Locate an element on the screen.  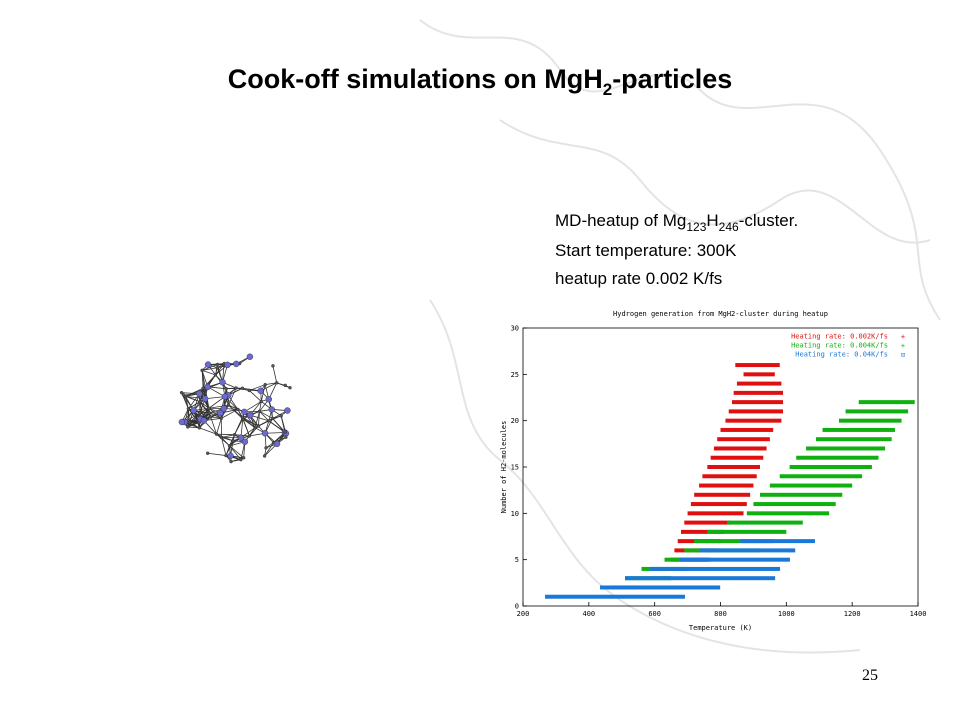
legend-marker: ⊡ is located at coordinates (903, 355).